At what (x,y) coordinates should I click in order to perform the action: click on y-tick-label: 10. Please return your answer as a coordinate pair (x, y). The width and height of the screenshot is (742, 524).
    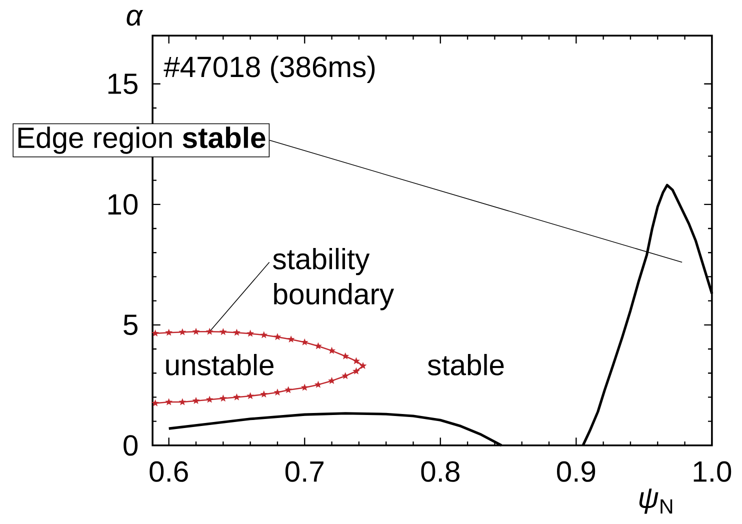
    Looking at the image, I should click on (123, 204).